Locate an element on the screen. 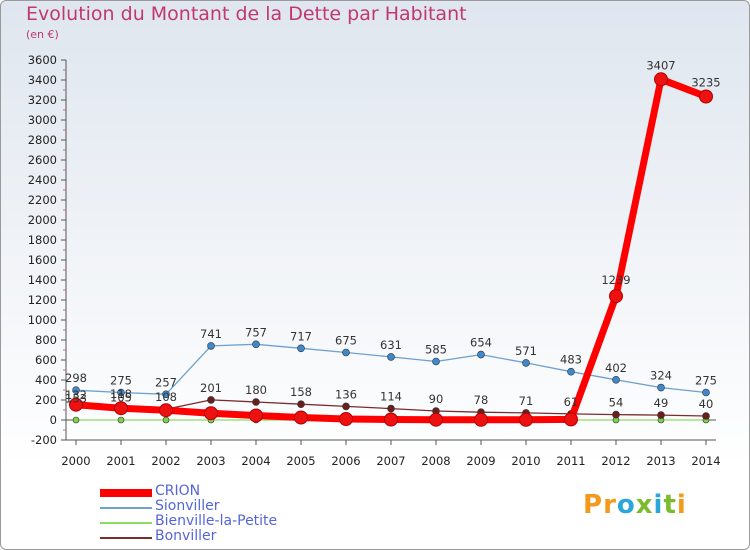  x-tick-label: 2005 is located at coordinates (300, 461).